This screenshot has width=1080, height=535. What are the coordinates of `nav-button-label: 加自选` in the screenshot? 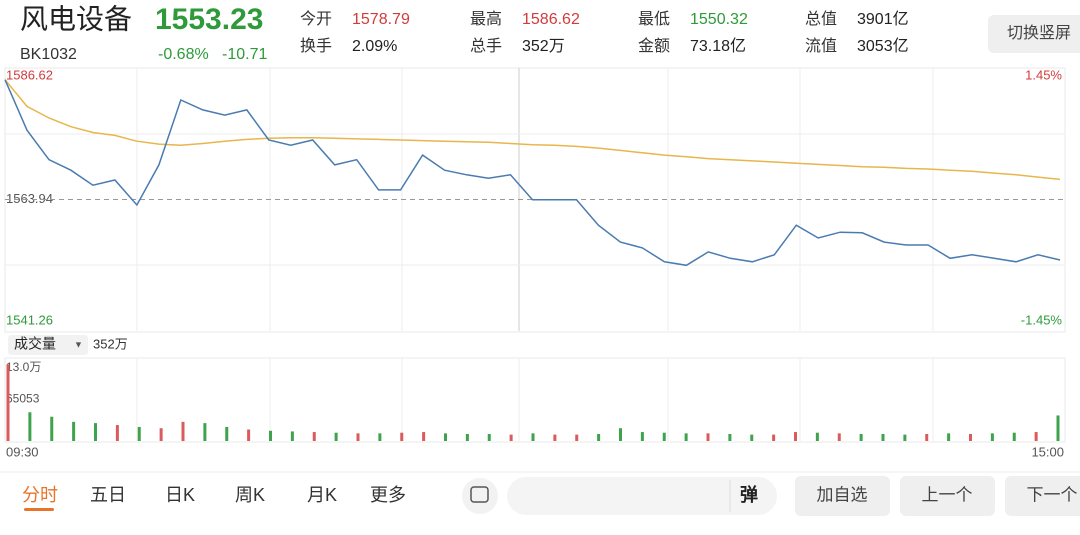 It's located at (842, 494).